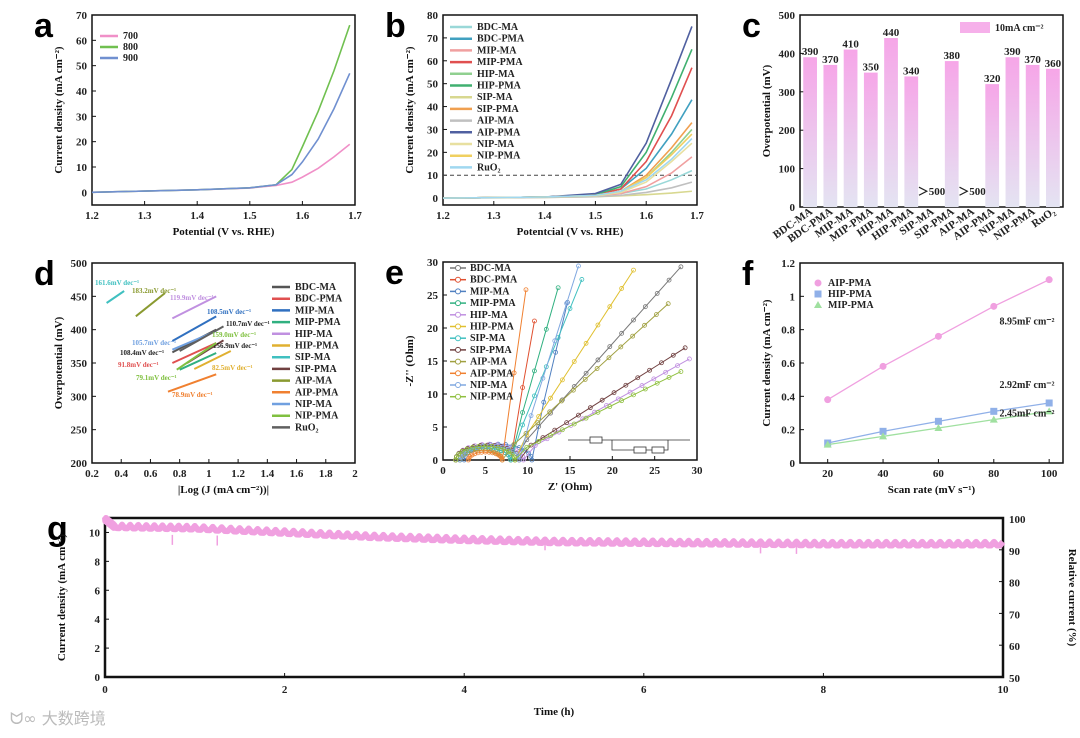  Describe the element at coordinates (788, 264) in the screenshot. I see `y-tick-label: 1.2` at that location.